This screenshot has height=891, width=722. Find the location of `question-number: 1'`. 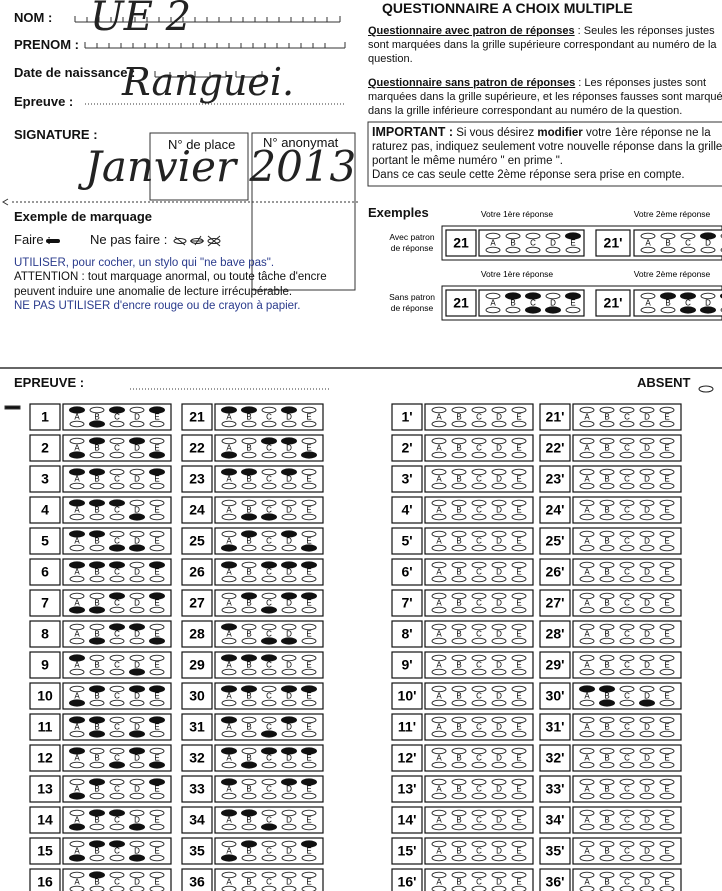

question-number: 1' is located at coordinates (406, 417).